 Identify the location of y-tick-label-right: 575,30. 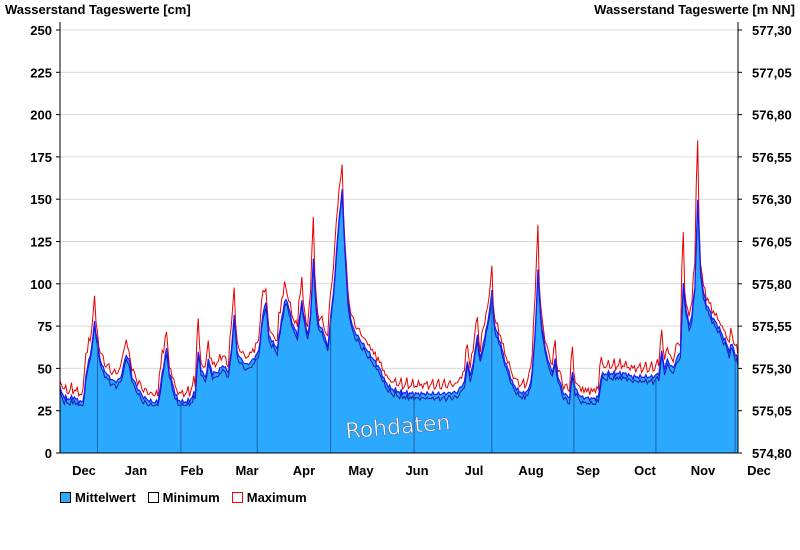
(772, 368).